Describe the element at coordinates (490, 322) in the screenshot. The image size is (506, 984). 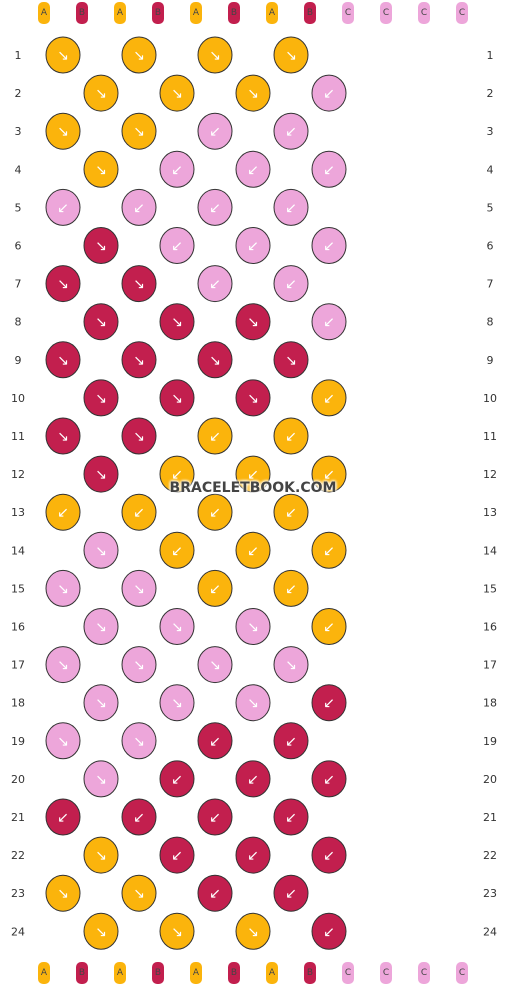
I see `row-number-right: 8` at that location.